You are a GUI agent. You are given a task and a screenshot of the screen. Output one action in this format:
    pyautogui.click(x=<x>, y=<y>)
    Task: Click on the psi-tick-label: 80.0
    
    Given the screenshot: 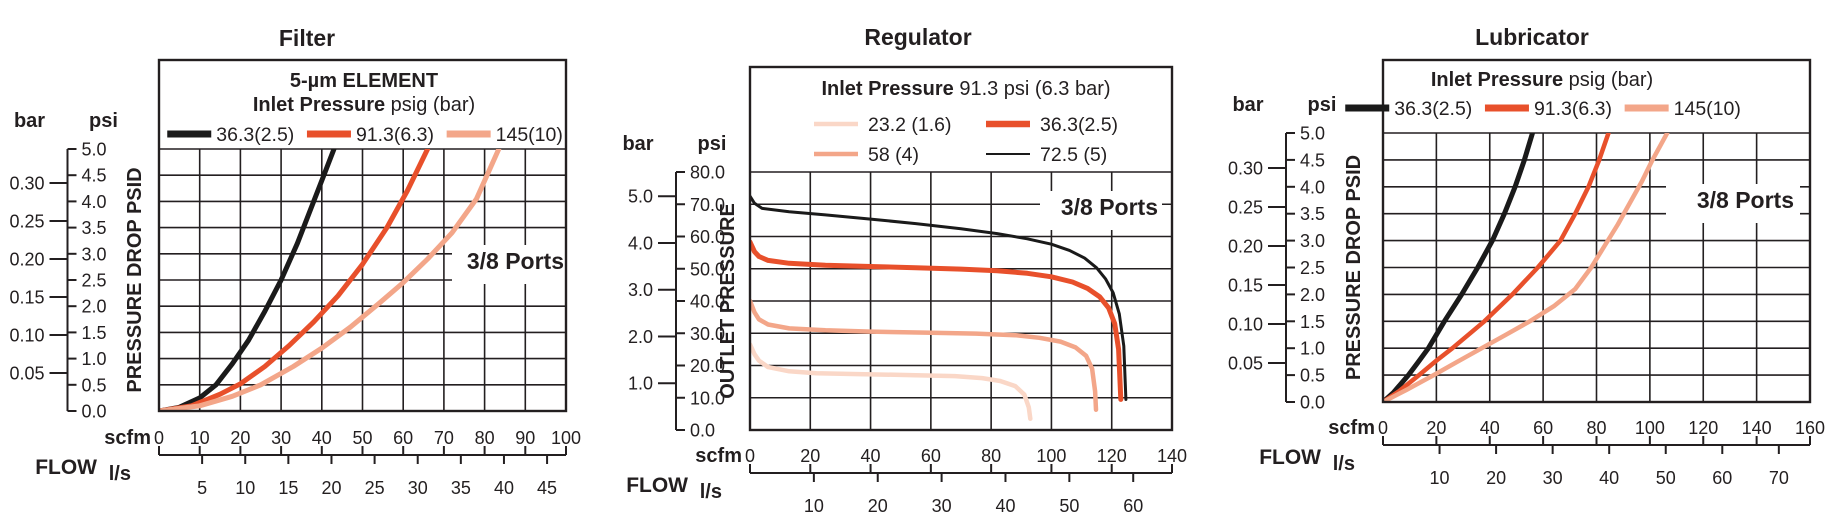 What is the action you would take?
    pyautogui.click(x=707, y=173)
    